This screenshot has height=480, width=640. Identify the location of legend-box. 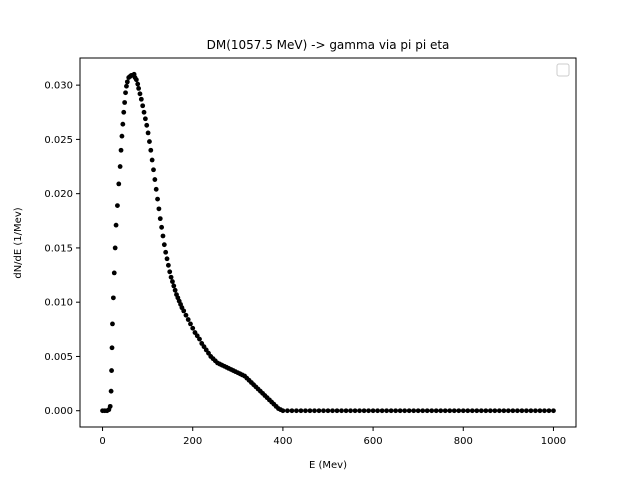
(563, 70).